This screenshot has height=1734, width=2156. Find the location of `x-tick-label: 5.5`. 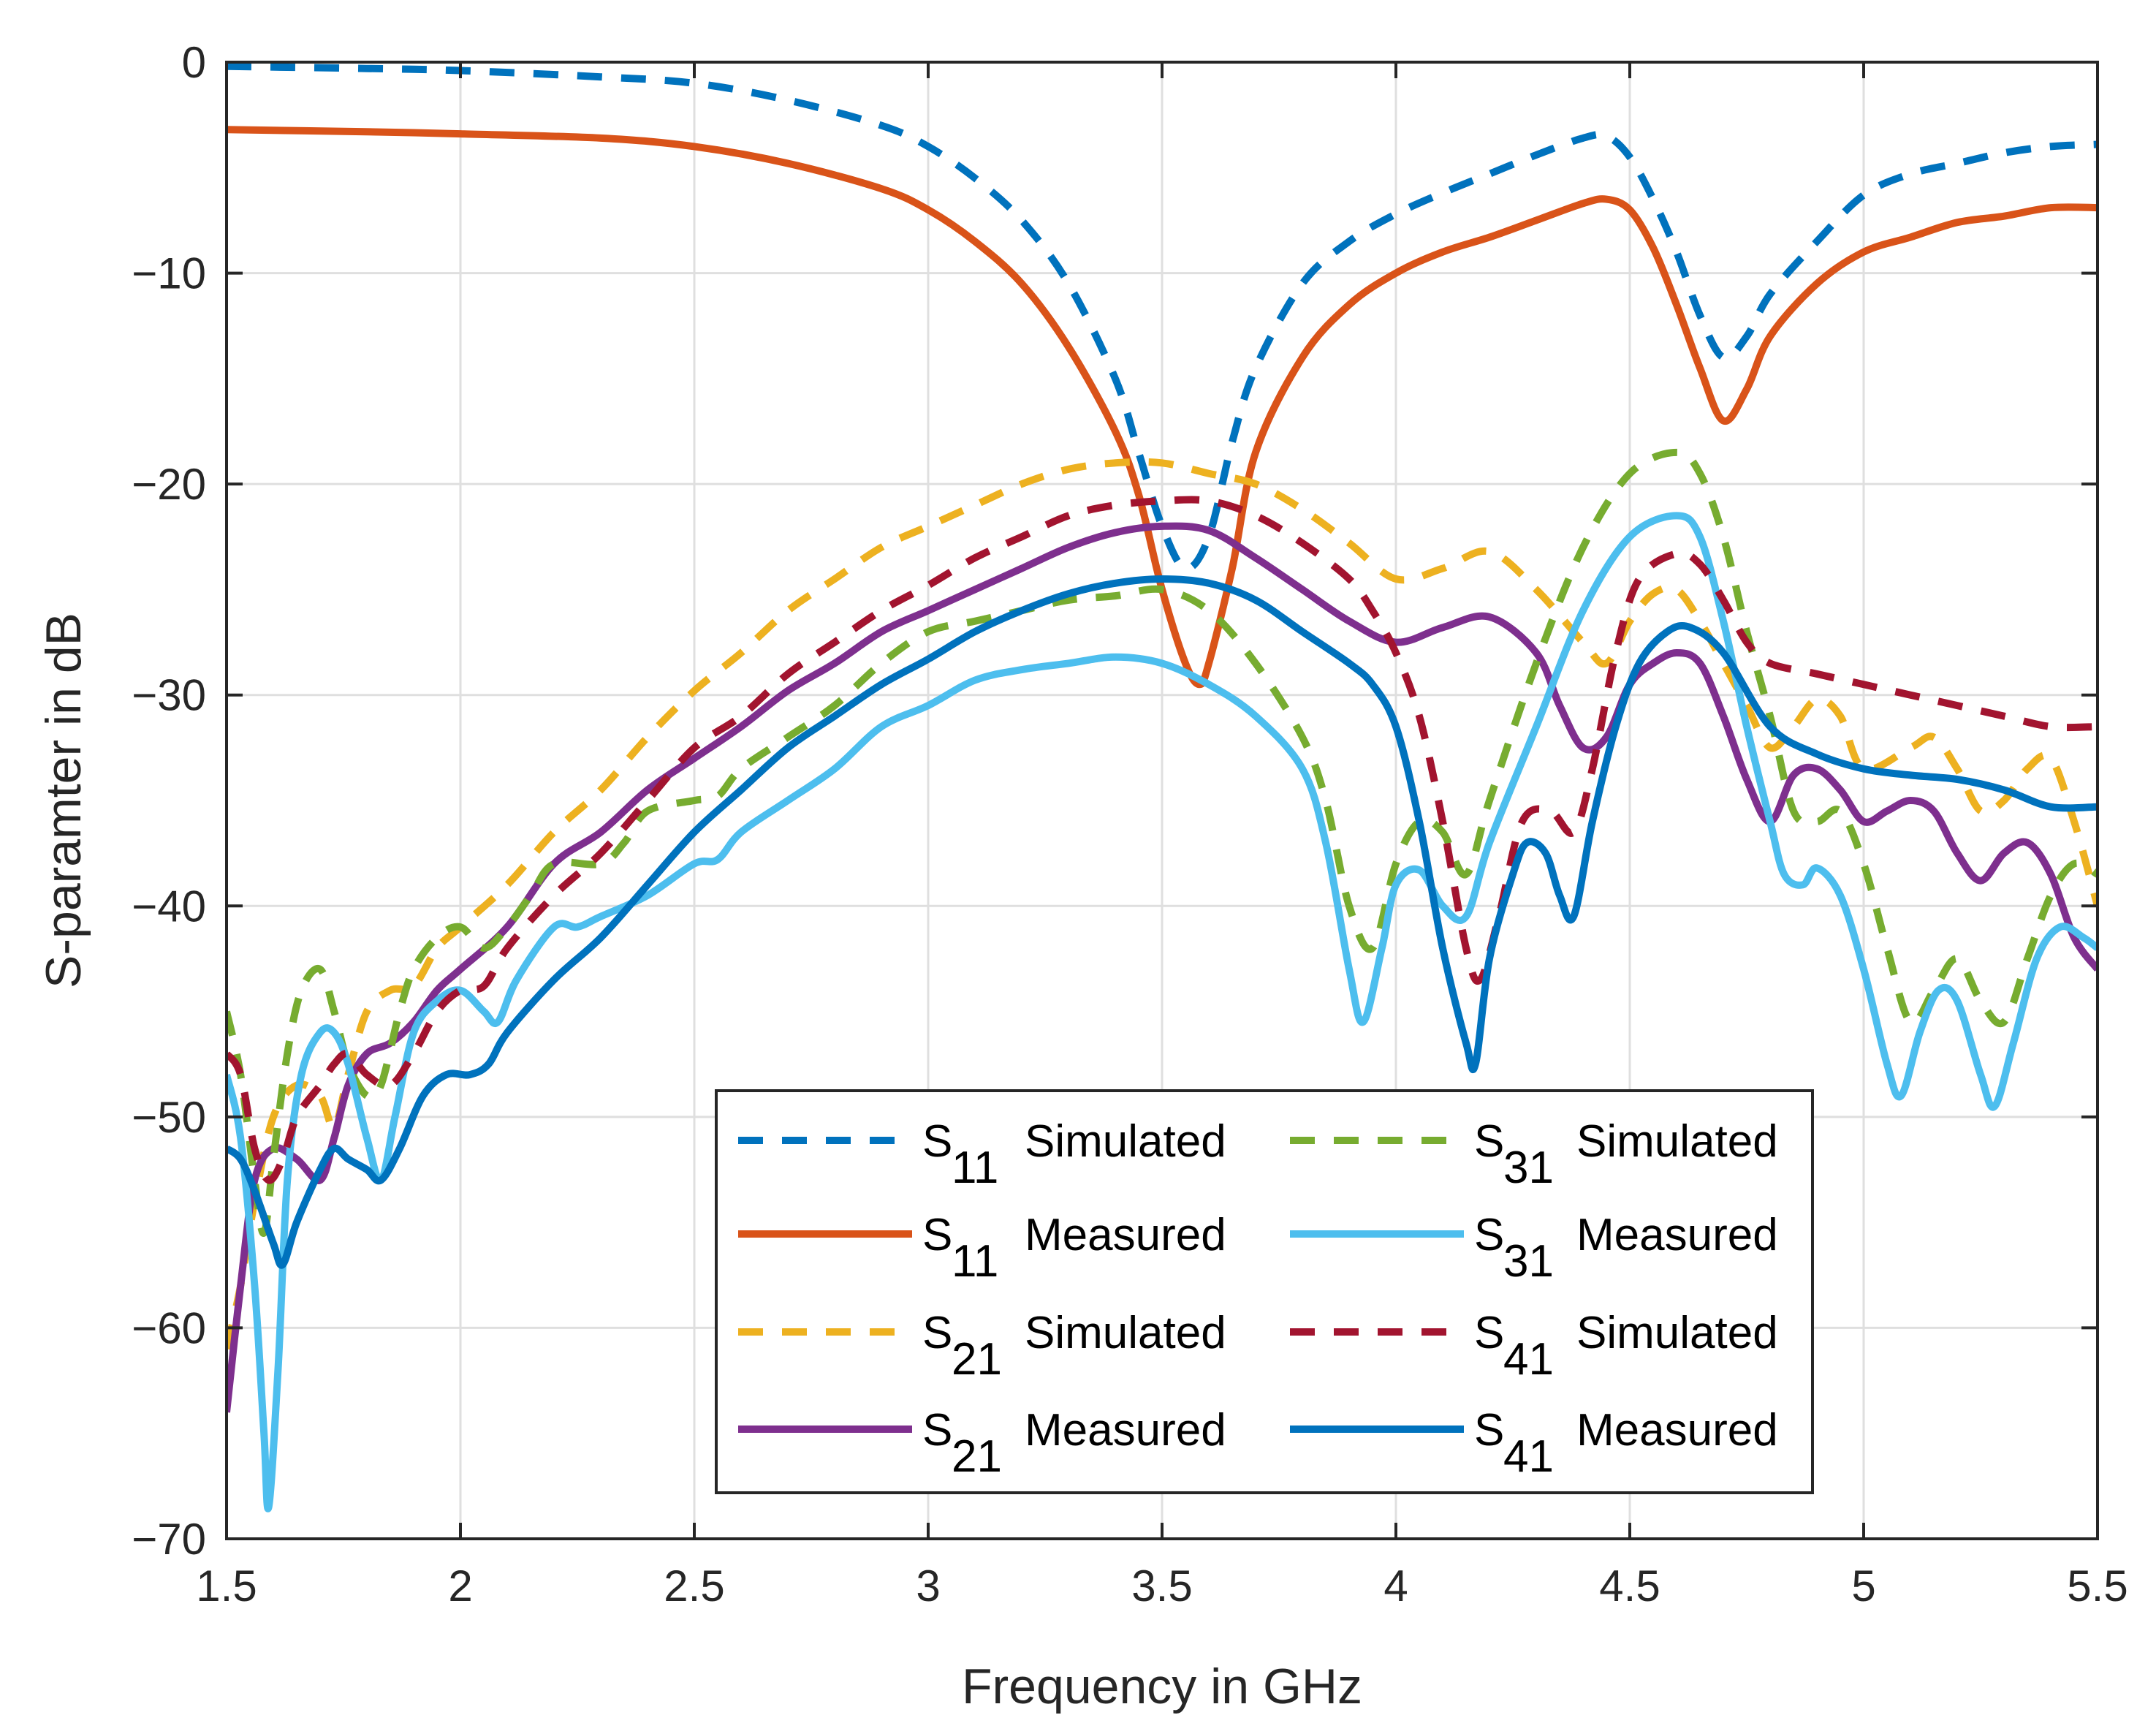

x-tick-label: 5.5 is located at coordinates (2097, 1586).